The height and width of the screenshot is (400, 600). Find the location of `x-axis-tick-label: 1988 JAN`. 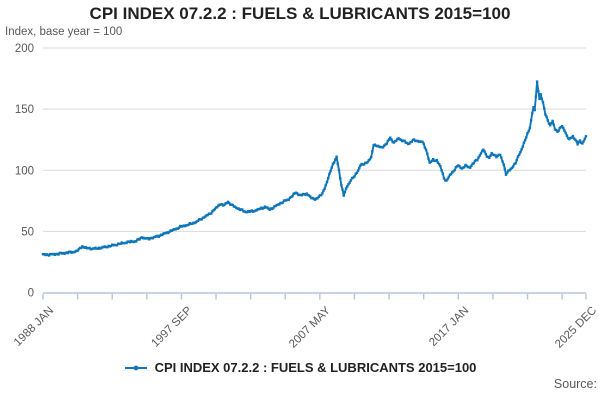

x-axis-tick-label: 1988 JAN is located at coordinates (34, 327).